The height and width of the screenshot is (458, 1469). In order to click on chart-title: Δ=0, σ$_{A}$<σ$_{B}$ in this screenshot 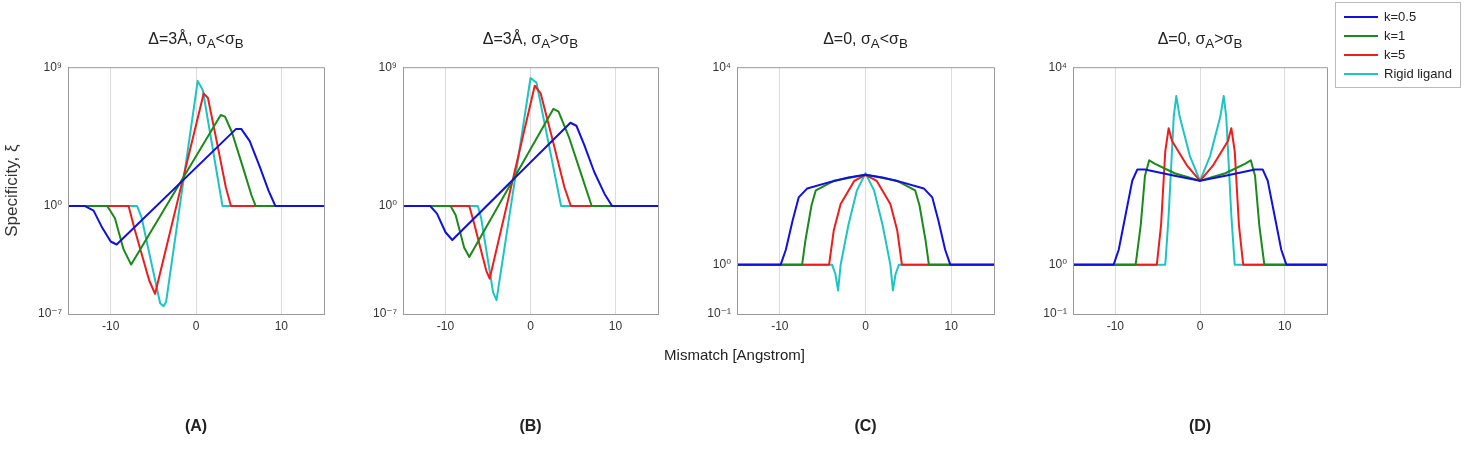, I will do `click(865, 41)`.